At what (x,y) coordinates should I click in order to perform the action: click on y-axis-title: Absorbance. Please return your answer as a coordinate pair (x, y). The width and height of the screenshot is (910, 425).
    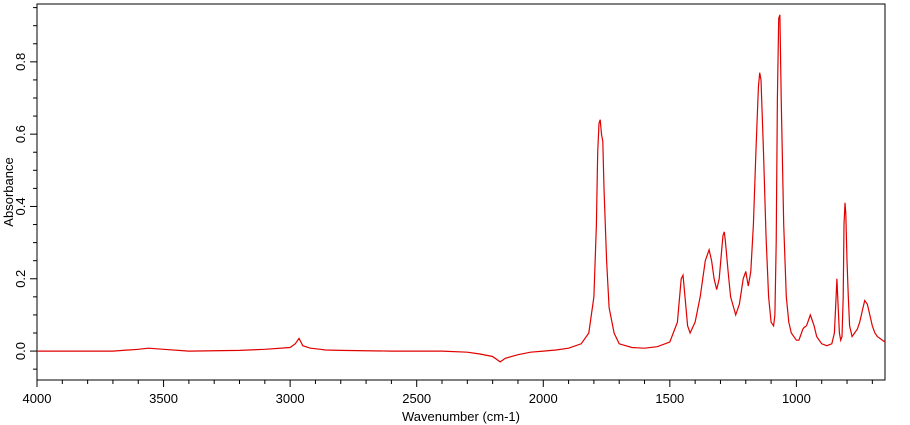
    Looking at the image, I should click on (8, 191).